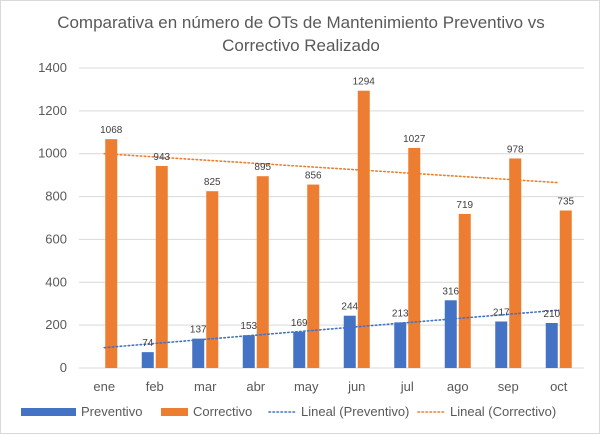 This screenshot has width=600, height=434. What do you see at coordinates (414, 257) in the screenshot?
I see `bar-correctivo-jul` at bounding box center [414, 257].